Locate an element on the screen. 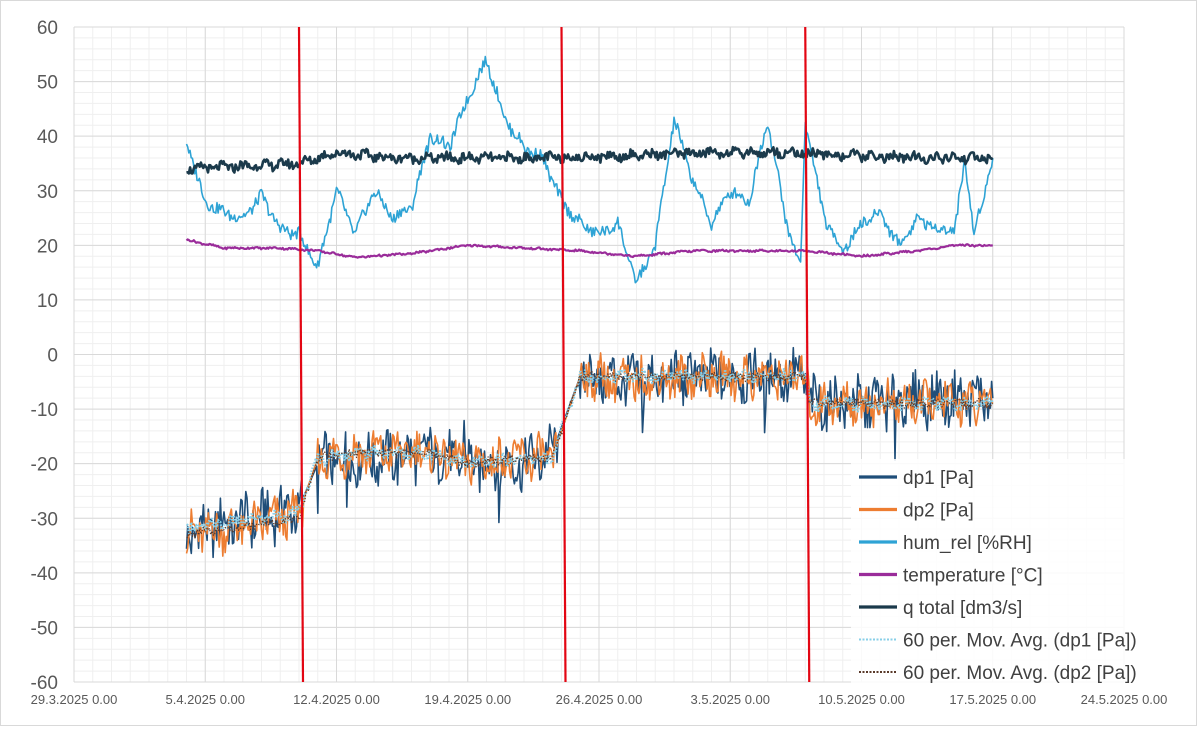 This screenshot has height=730, width=1197. legend-label: hum_rel [%RH] is located at coordinates (967, 543).